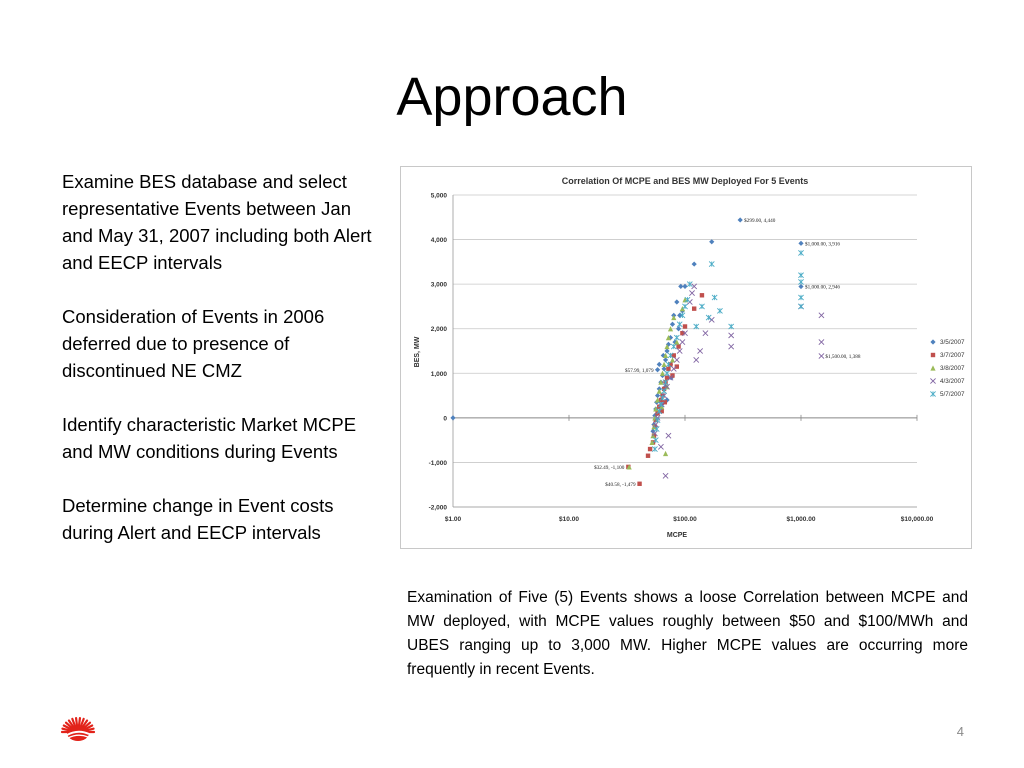  I want to click on chart-legend: 3/5/2007 3/7/2007 3/8/2007 4/3/2007 5/7/2007, so click(947, 368).